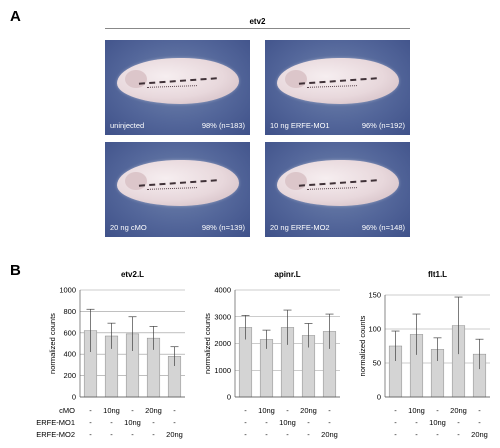 This screenshot has height=448, width=500. I want to click on panel-label-a: A, so click(15, 16).